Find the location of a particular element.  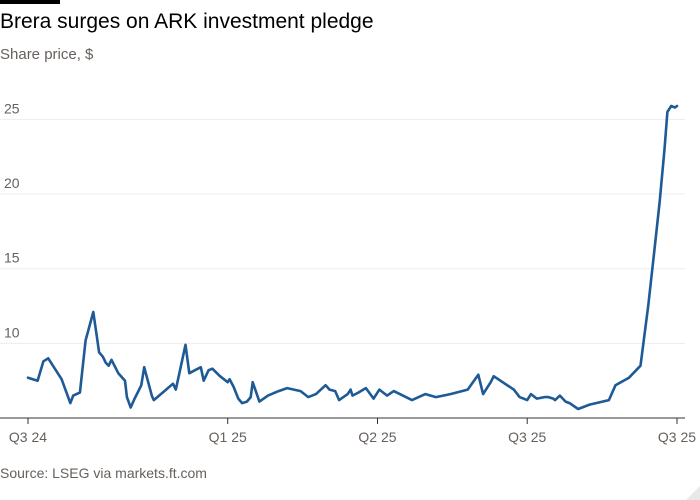

y-tick-label: 15 is located at coordinates (12, 258).